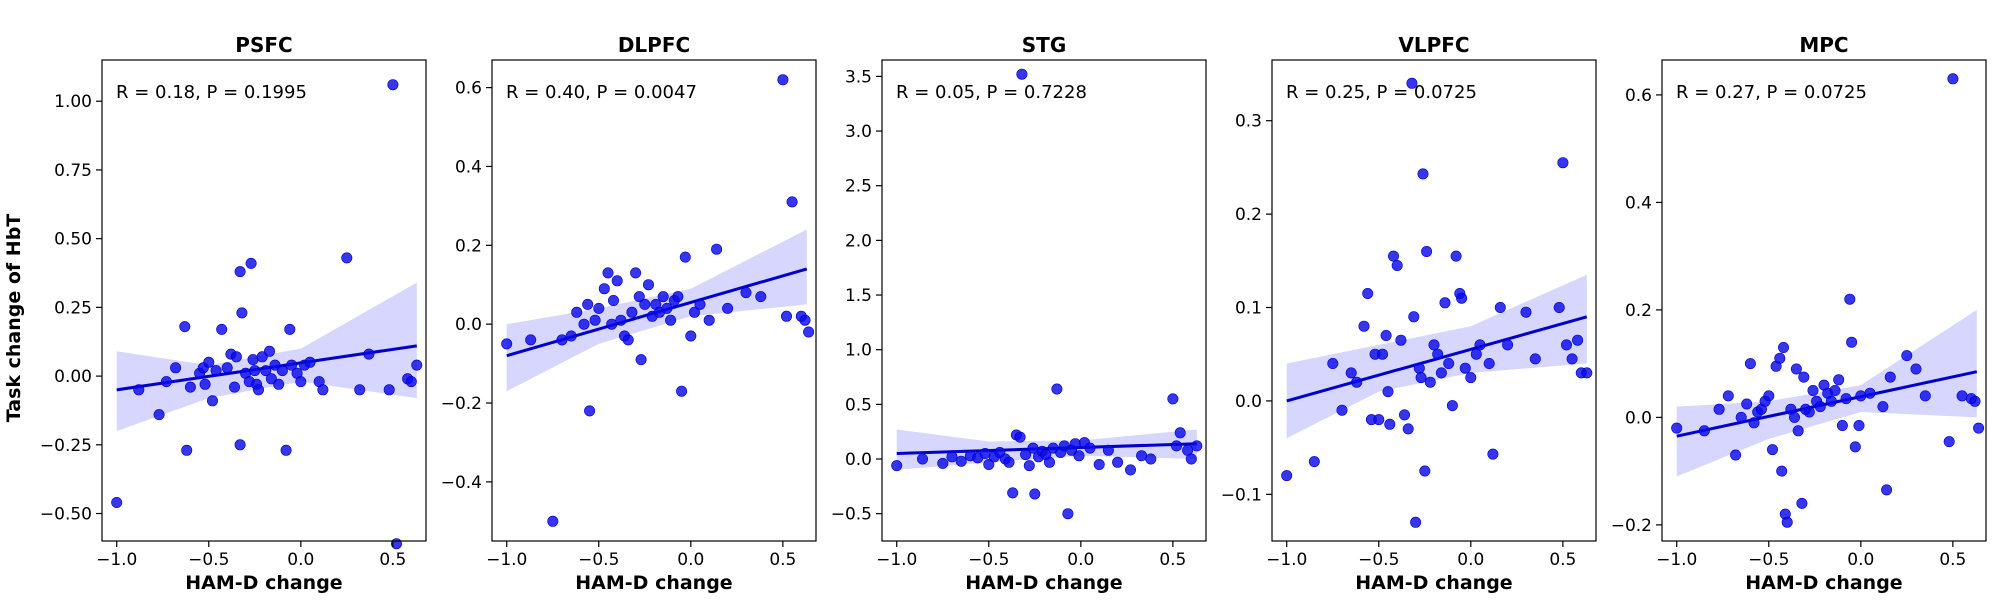  Describe the element at coordinates (73, 240) in the screenshot. I see `y-tick-label: 0.50` at that location.